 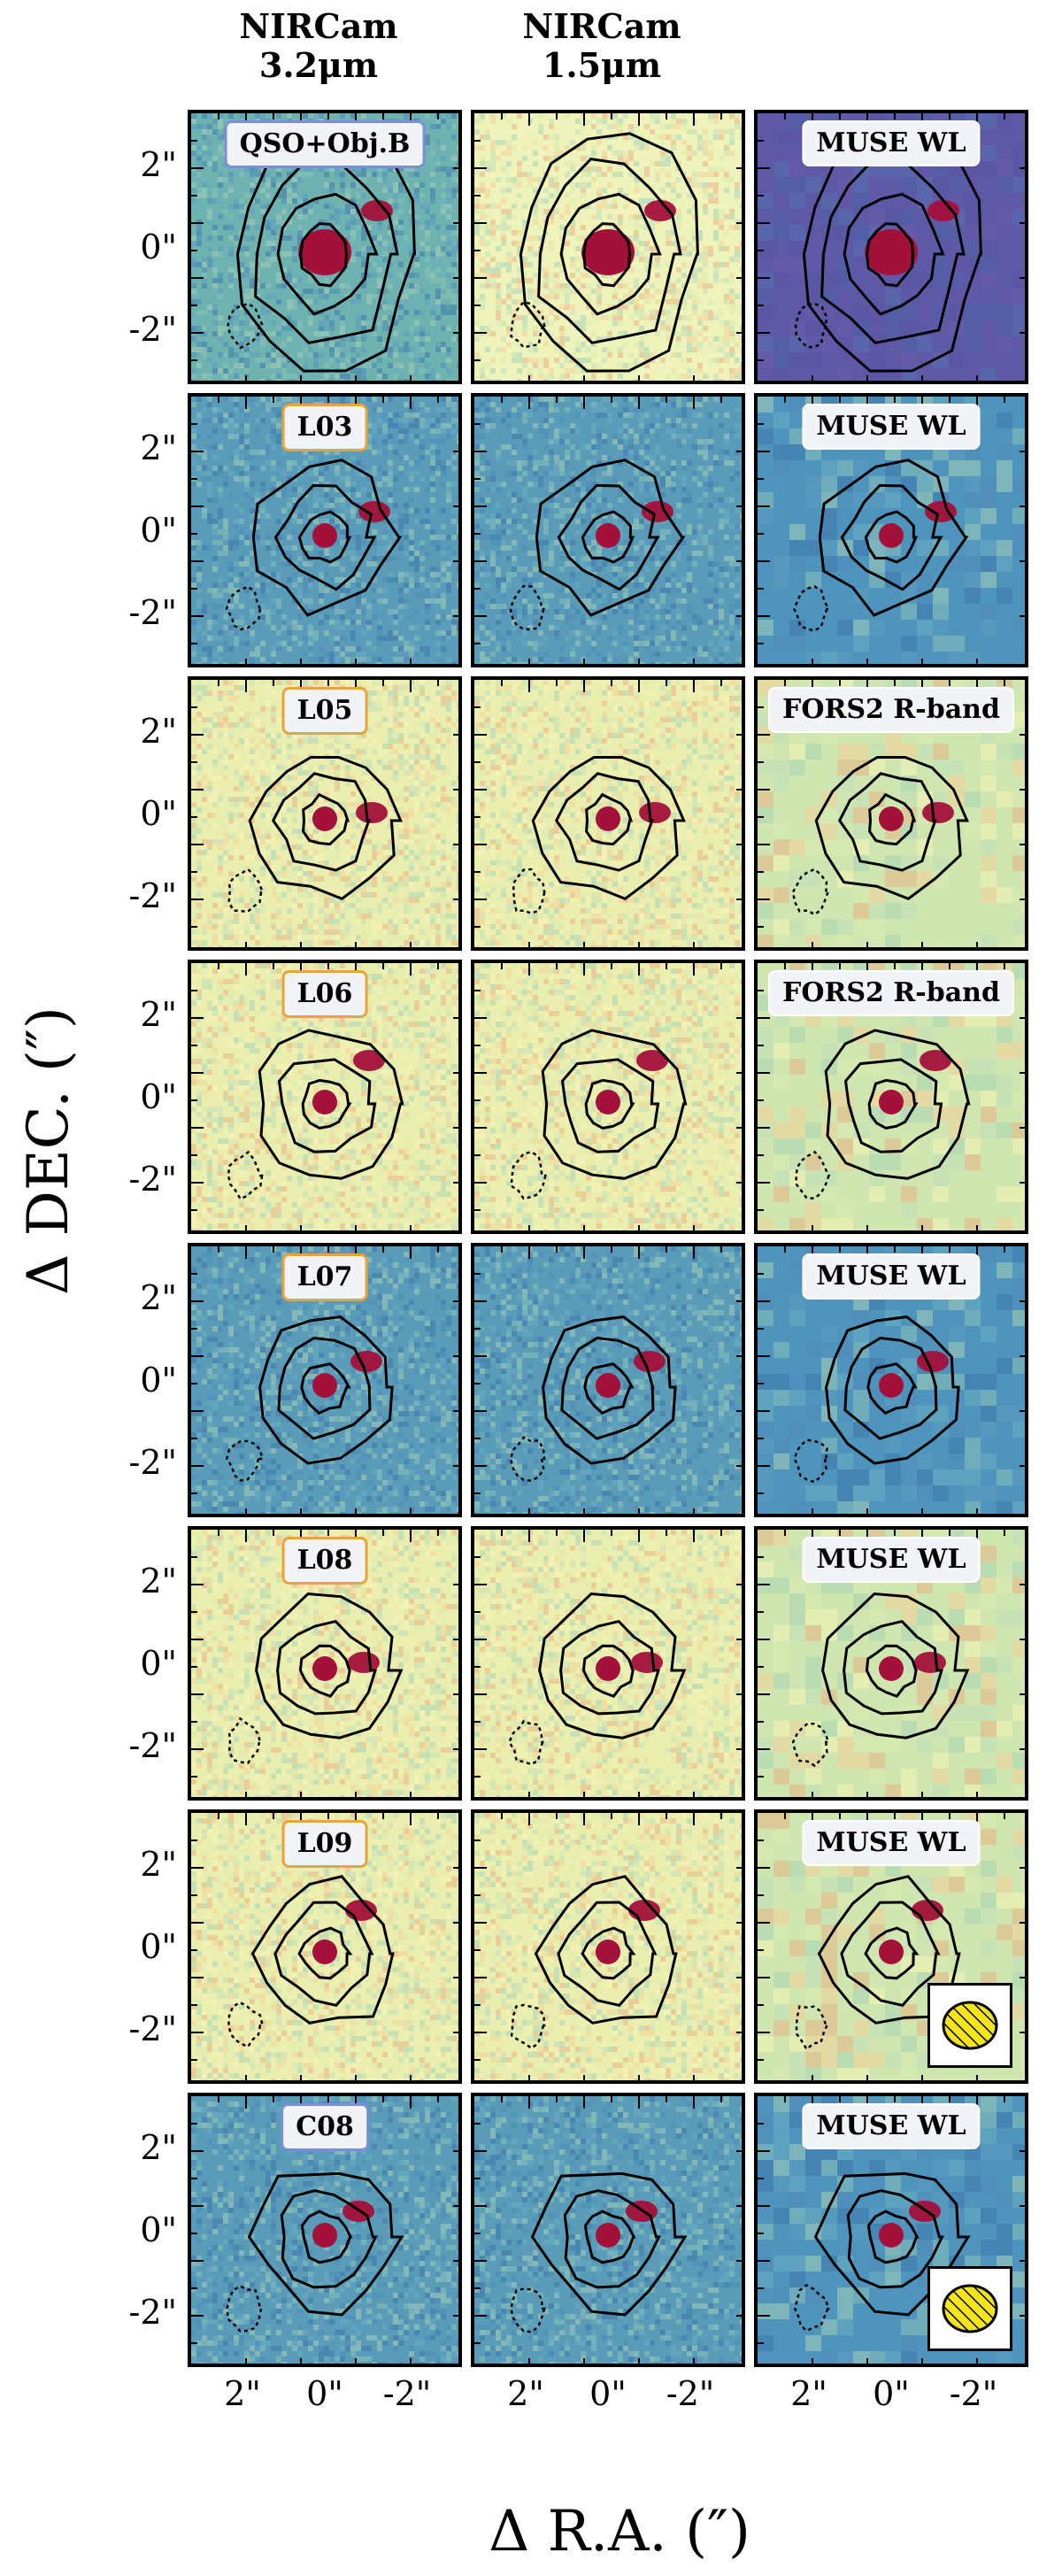 What do you see at coordinates (619, 2531) in the screenshot?
I see `x-axis-label: Δ R.A. (″)` at bounding box center [619, 2531].